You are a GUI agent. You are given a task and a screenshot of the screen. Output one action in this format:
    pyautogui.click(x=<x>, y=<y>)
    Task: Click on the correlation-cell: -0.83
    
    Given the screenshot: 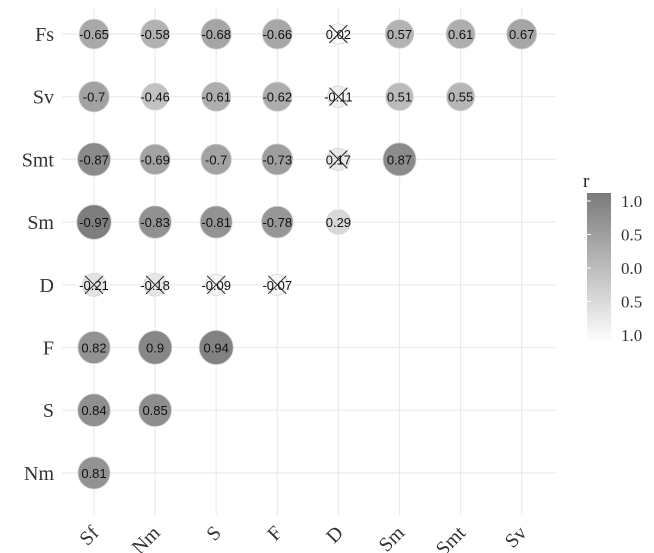 What is the action you would take?
    pyautogui.click(x=155, y=222)
    